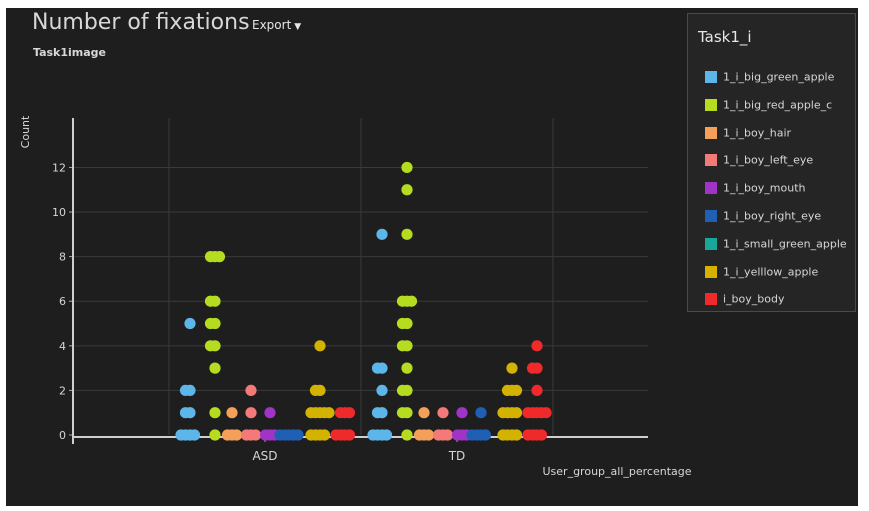 The image size is (869, 511). I want to click on legend-item: 1_i_boy_left_eye, so click(759, 161).